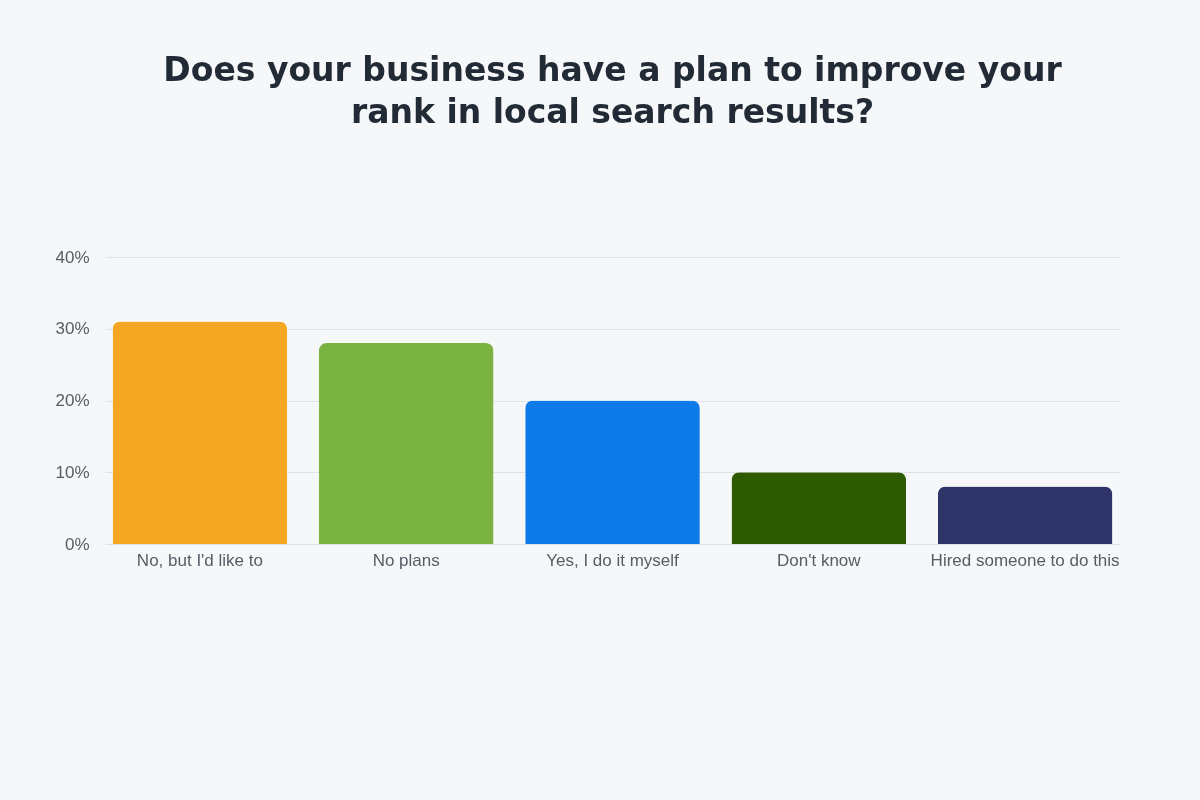  Describe the element at coordinates (613, 560) in the screenshot. I see `x-tick-label: Yes, I do it myself` at that location.